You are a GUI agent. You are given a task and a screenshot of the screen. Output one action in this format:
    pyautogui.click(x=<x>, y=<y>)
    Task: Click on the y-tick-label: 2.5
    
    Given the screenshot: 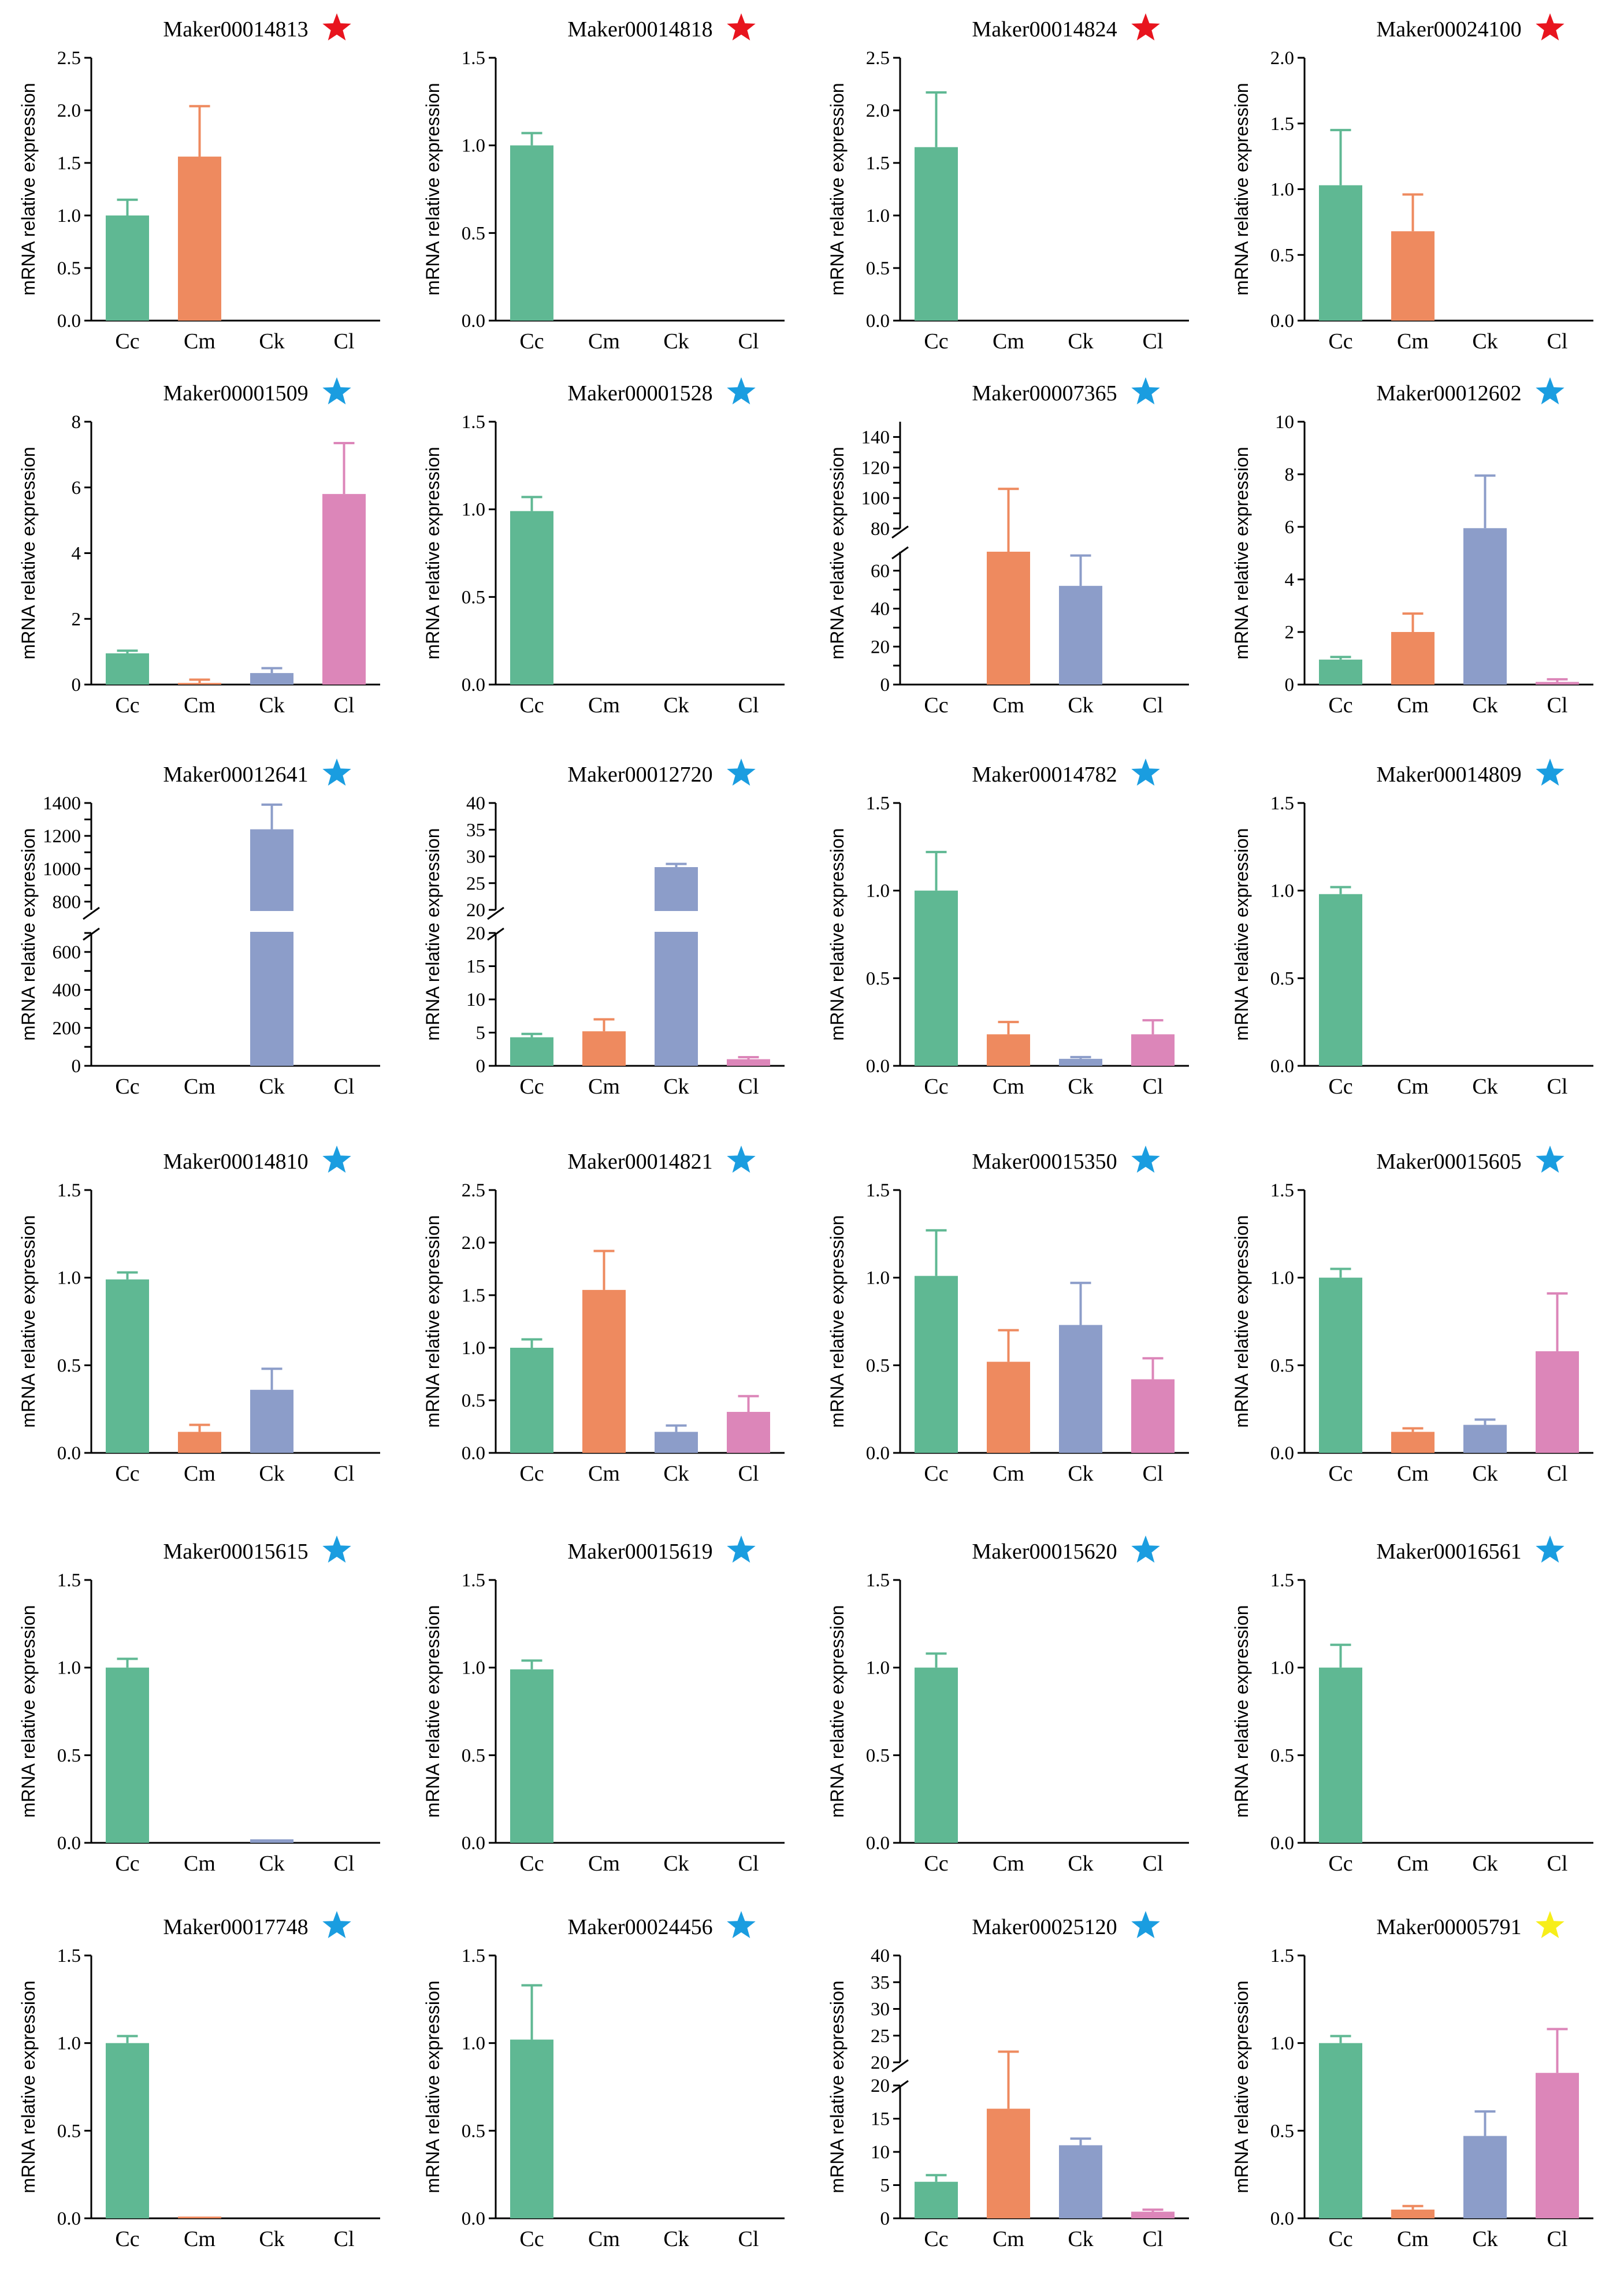 What is the action you would take?
    pyautogui.click(x=473, y=1190)
    